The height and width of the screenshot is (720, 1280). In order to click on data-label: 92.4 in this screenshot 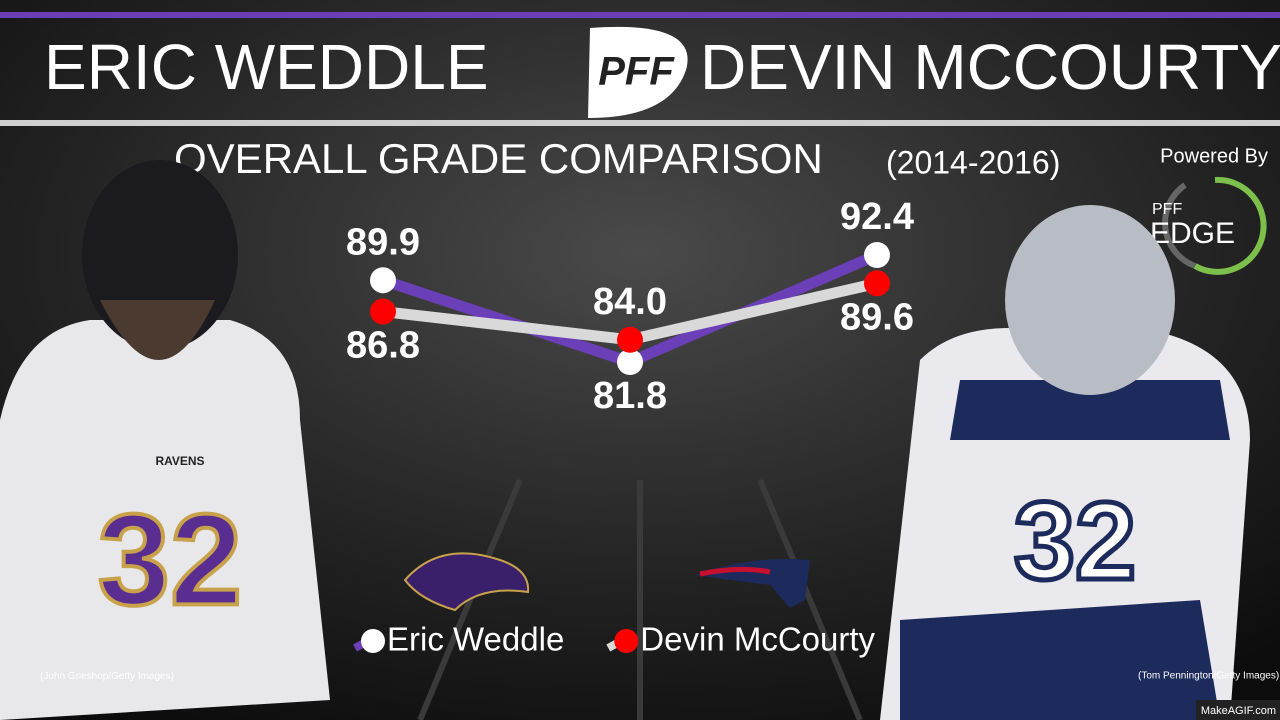, I will do `click(877, 217)`.